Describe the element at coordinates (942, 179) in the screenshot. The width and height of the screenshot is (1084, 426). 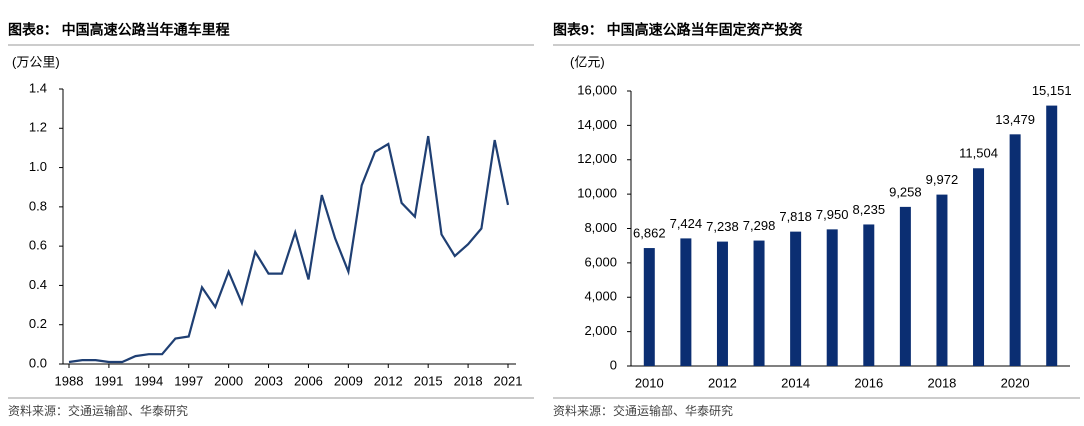
I see `value-label: 9,972` at that location.